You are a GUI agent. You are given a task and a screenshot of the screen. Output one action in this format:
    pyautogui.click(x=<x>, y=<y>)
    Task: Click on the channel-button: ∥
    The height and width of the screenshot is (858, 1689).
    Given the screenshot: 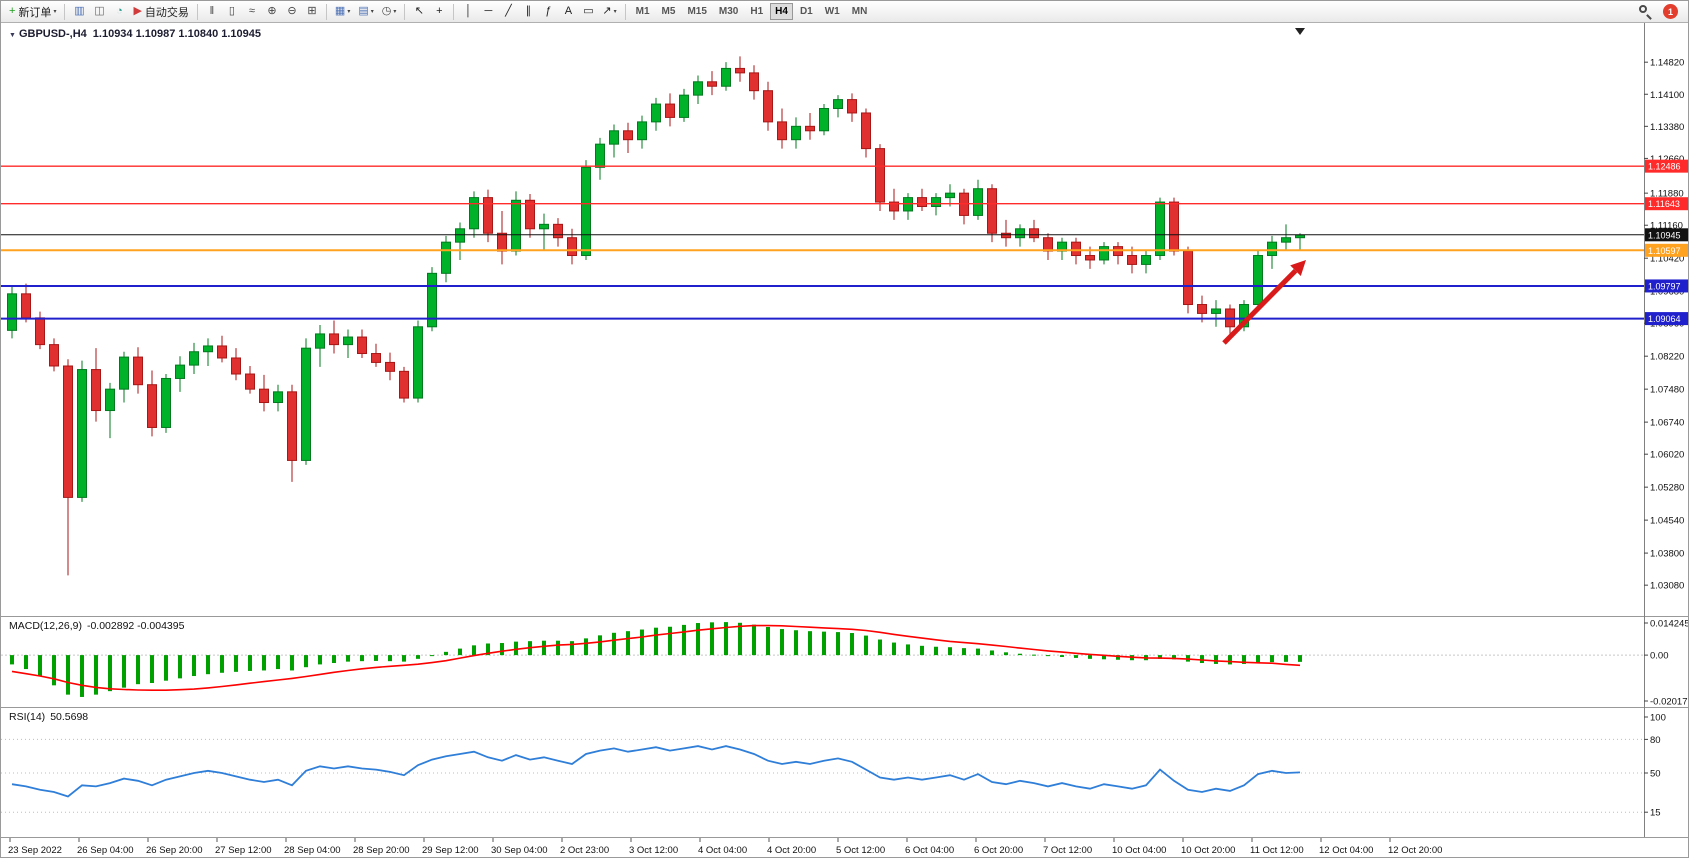 What is the action you would take?
    pyautogui.click(x=528, y=12)
    